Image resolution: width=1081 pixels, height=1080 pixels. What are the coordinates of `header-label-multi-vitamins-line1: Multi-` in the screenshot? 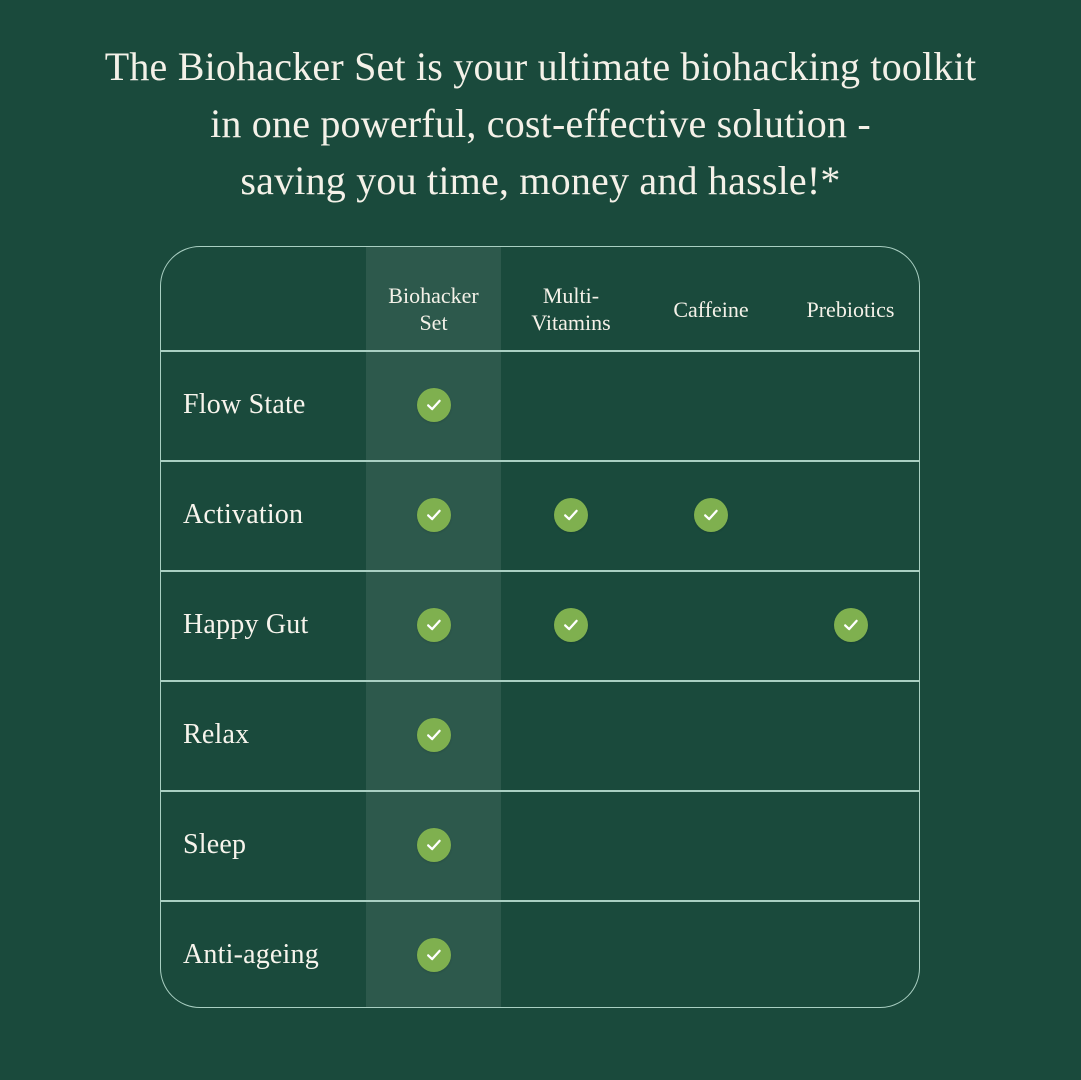 It's located at (571, 295).